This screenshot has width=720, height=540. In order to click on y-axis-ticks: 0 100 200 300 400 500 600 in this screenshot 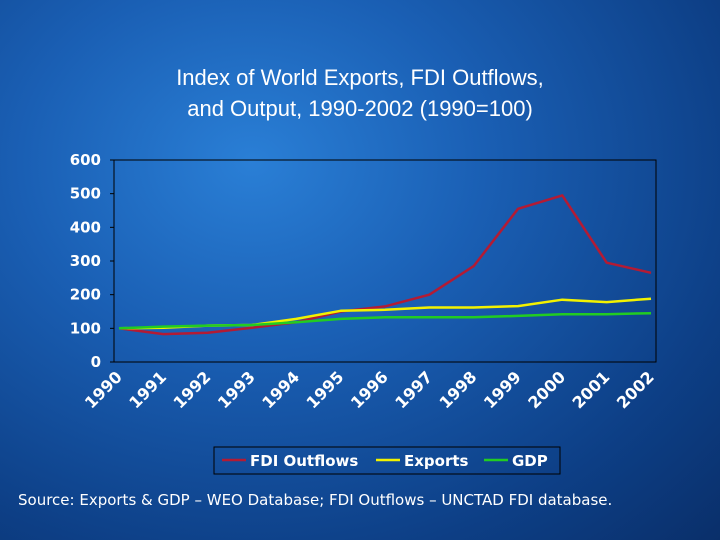, I will do `click(92, 261)`.